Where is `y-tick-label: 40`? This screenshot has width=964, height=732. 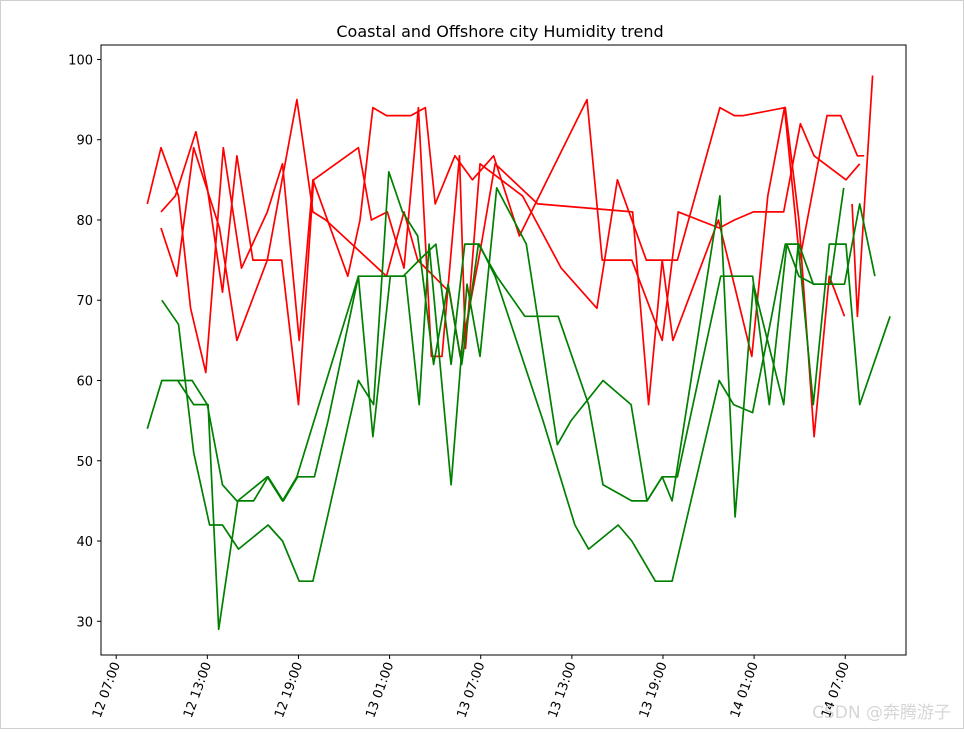 y-tick-label: 40 is located at coordinates (84, 542).